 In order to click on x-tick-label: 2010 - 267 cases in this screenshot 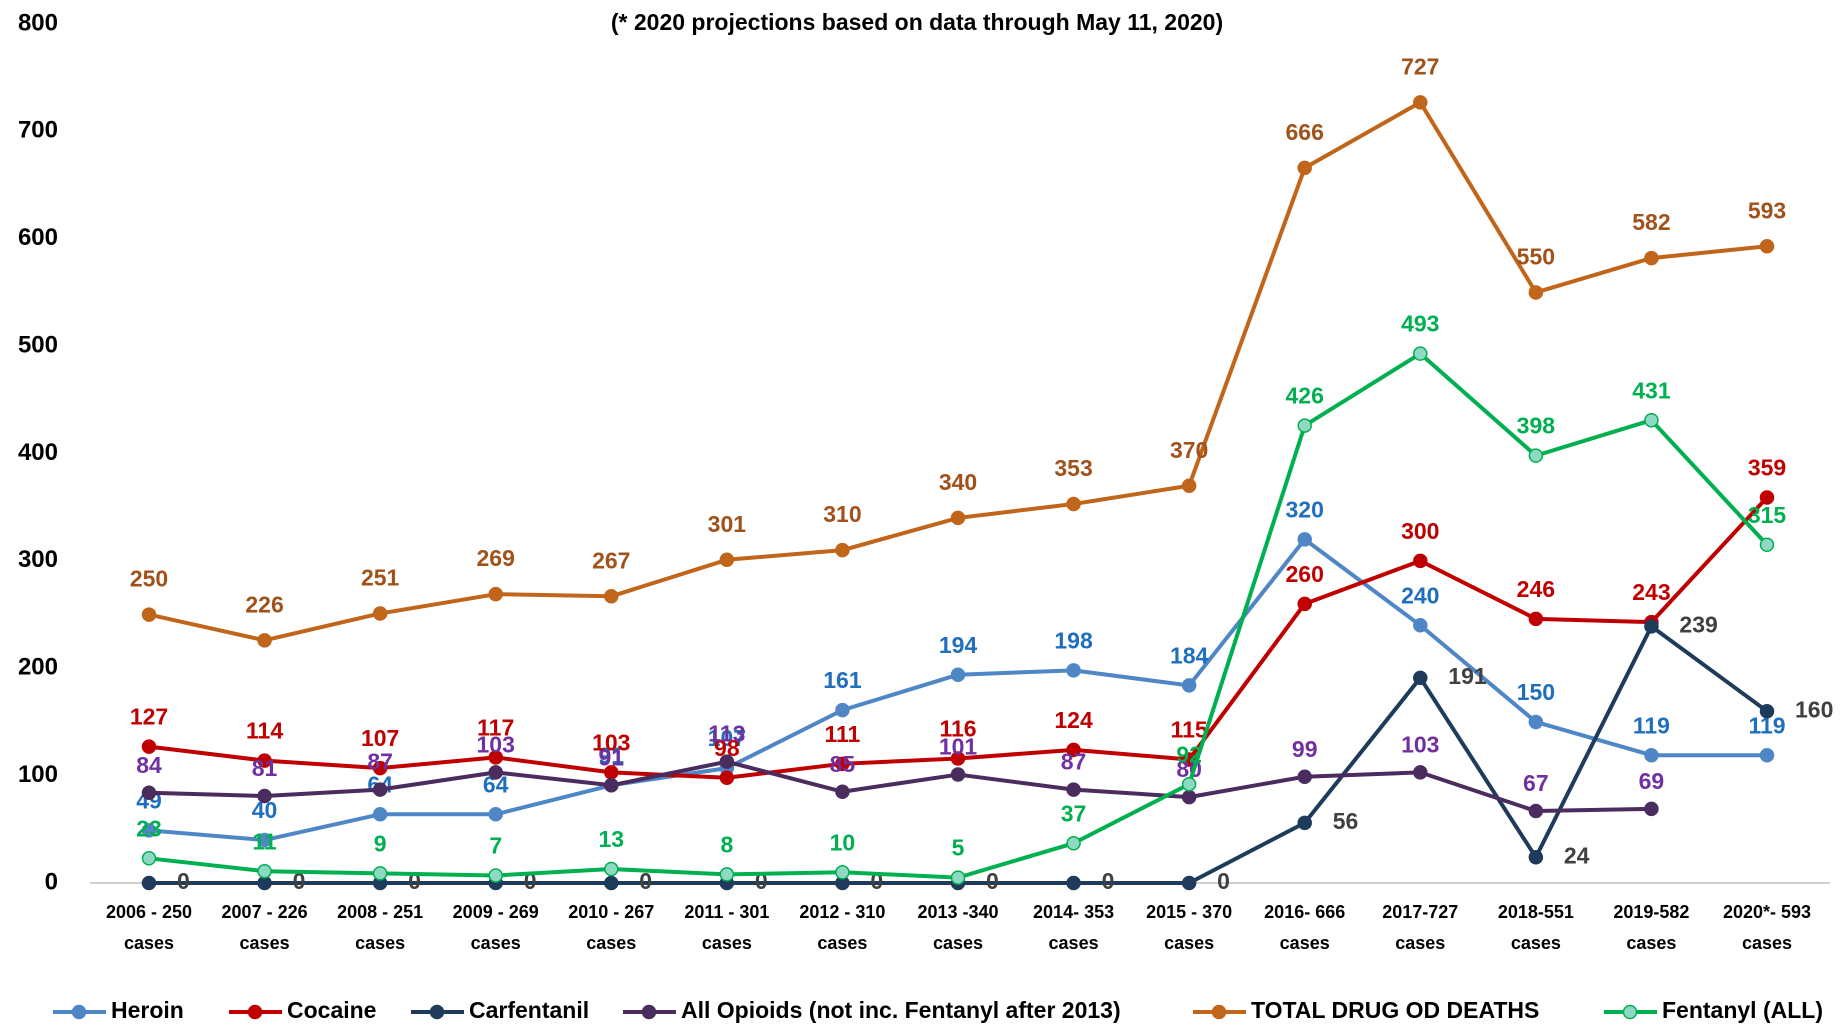, I will do `click(611, 927)`.